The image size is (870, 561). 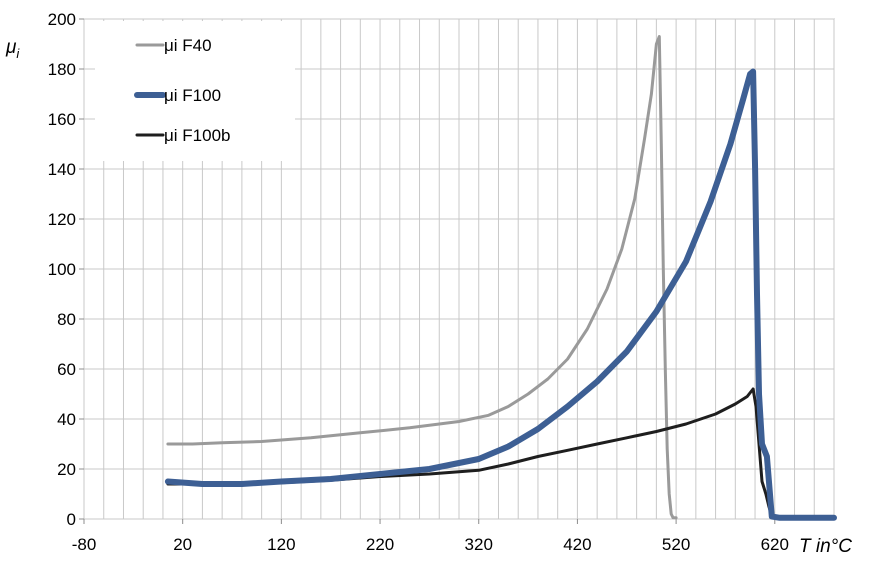 What do you see at coordinates (577, 544) in the screenshot?
I see `x-tick-label: 420` at bounding box center [577, 544].